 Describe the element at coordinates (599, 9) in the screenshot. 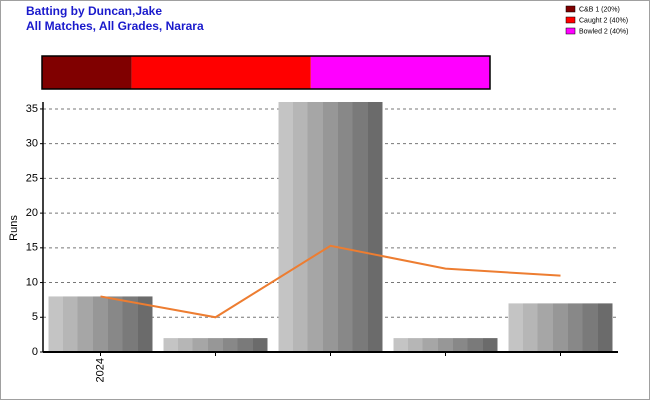

I see `legend-label: C&B 1 (20%)` at that location.